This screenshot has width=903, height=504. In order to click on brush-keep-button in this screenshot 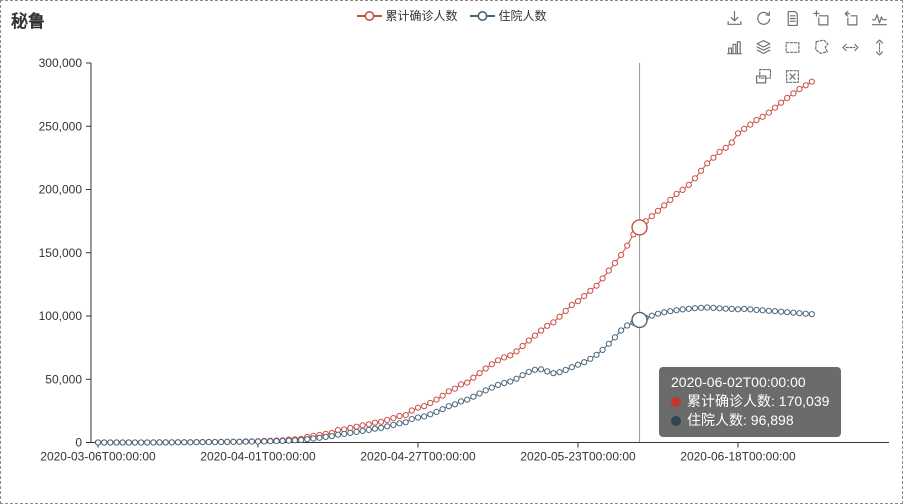, I will do `click(763, 76)`.